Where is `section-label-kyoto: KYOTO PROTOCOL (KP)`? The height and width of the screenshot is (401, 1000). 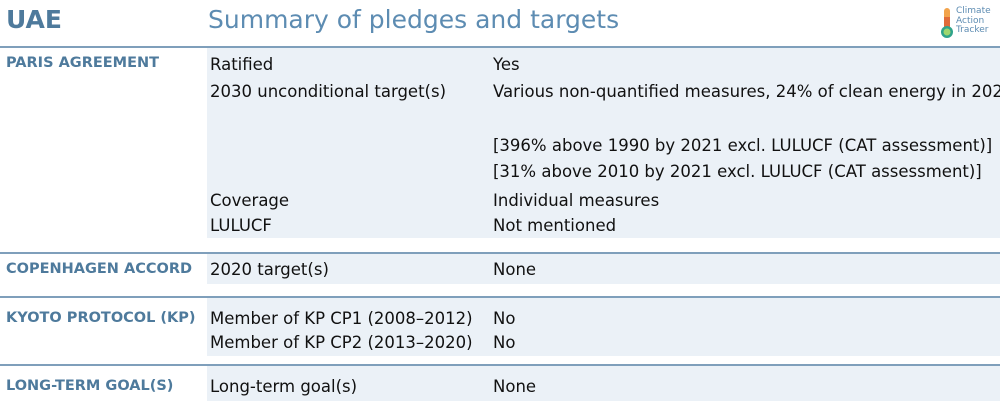
section-label-kyoto: KYOTO PROTOCOL (KP) is located at coordinates (101, 318).